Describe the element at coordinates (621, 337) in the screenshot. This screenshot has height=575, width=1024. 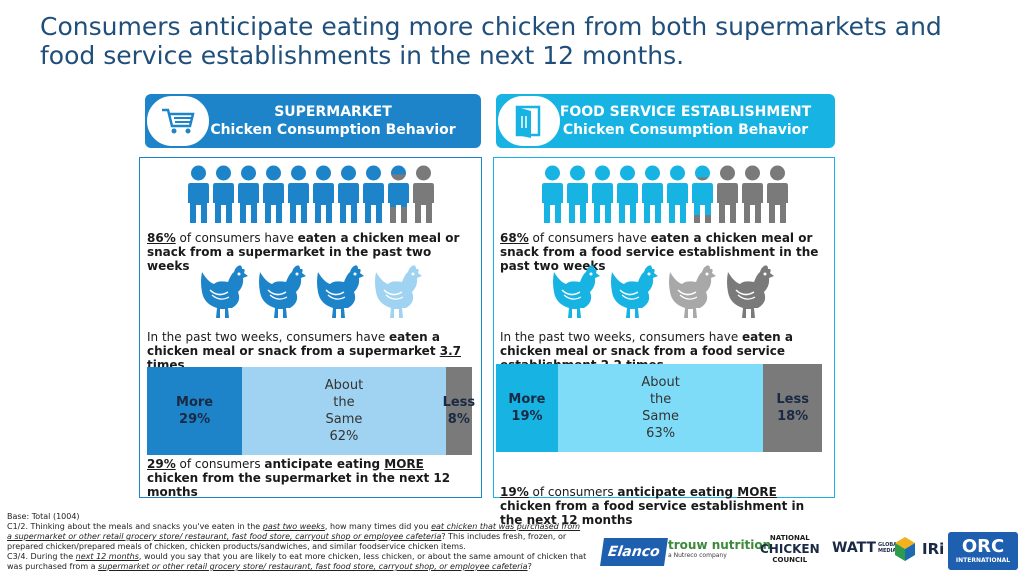
I see `foodservice-stat-2-text: In the past two weeks, consumers have` at that location.